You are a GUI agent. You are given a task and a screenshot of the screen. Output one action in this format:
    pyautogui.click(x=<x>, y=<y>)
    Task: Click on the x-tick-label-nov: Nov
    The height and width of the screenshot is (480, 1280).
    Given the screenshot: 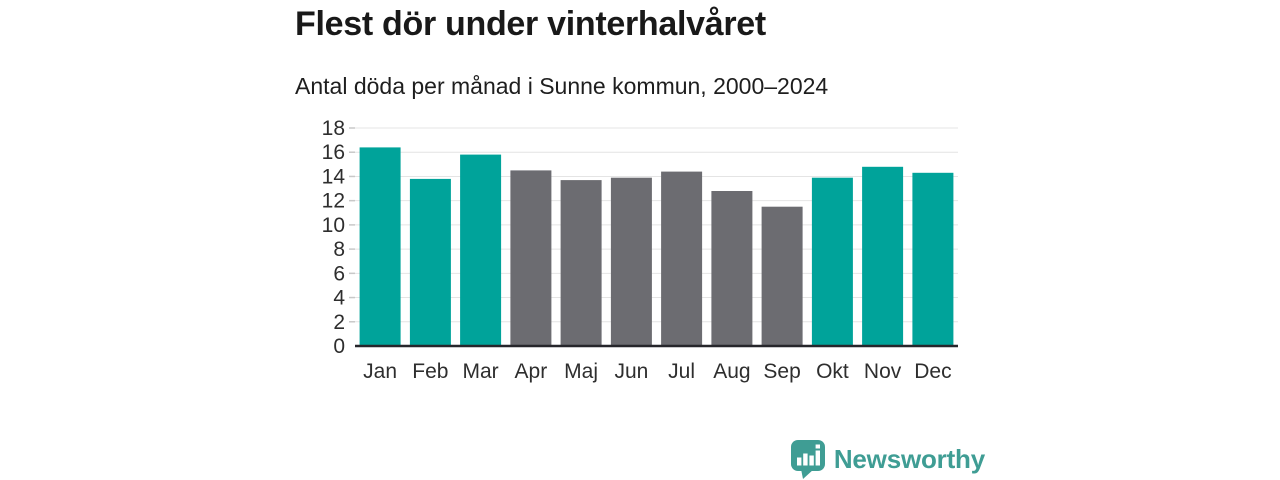 What is the action you would take?
    pyautogui.click(x=883, y=371)
    